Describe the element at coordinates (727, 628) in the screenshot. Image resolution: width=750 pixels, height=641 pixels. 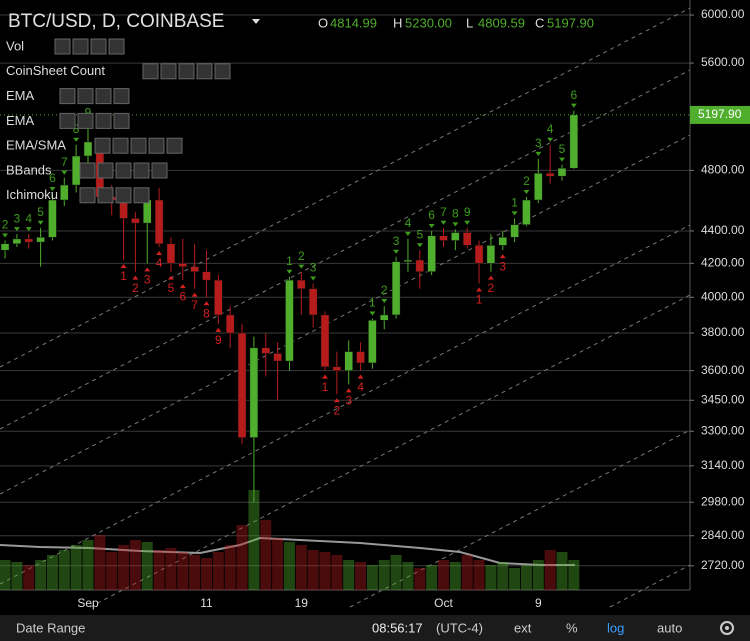
I see `settings-icon` at that location.